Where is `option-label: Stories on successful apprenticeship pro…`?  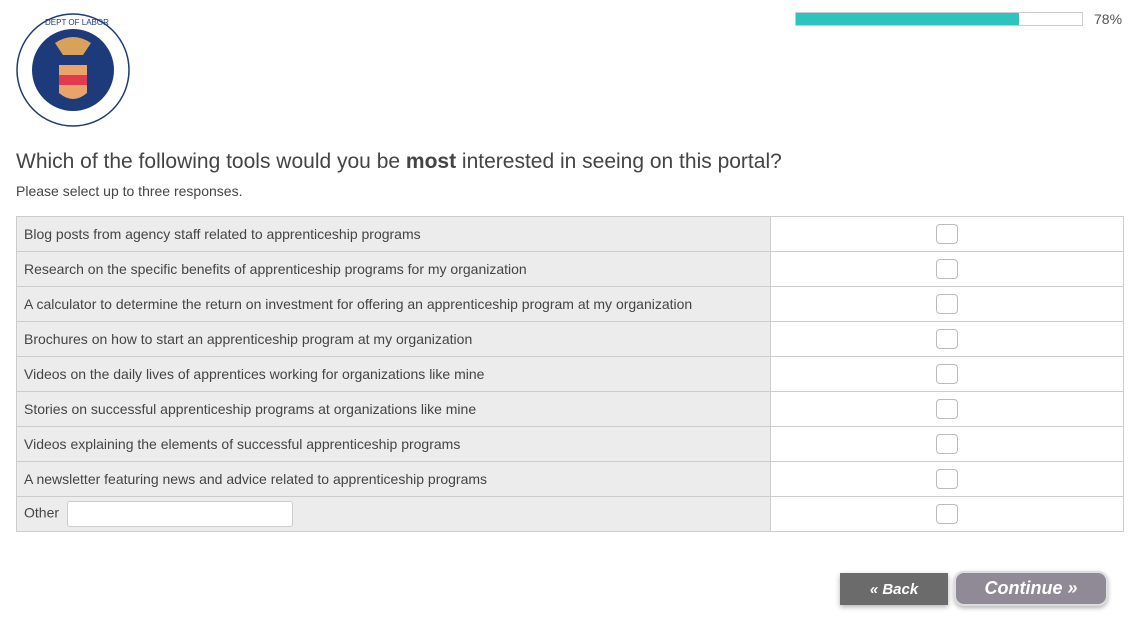 option-label: Stories on successful apprenticeship pro… is located at coordinates (393, 409).